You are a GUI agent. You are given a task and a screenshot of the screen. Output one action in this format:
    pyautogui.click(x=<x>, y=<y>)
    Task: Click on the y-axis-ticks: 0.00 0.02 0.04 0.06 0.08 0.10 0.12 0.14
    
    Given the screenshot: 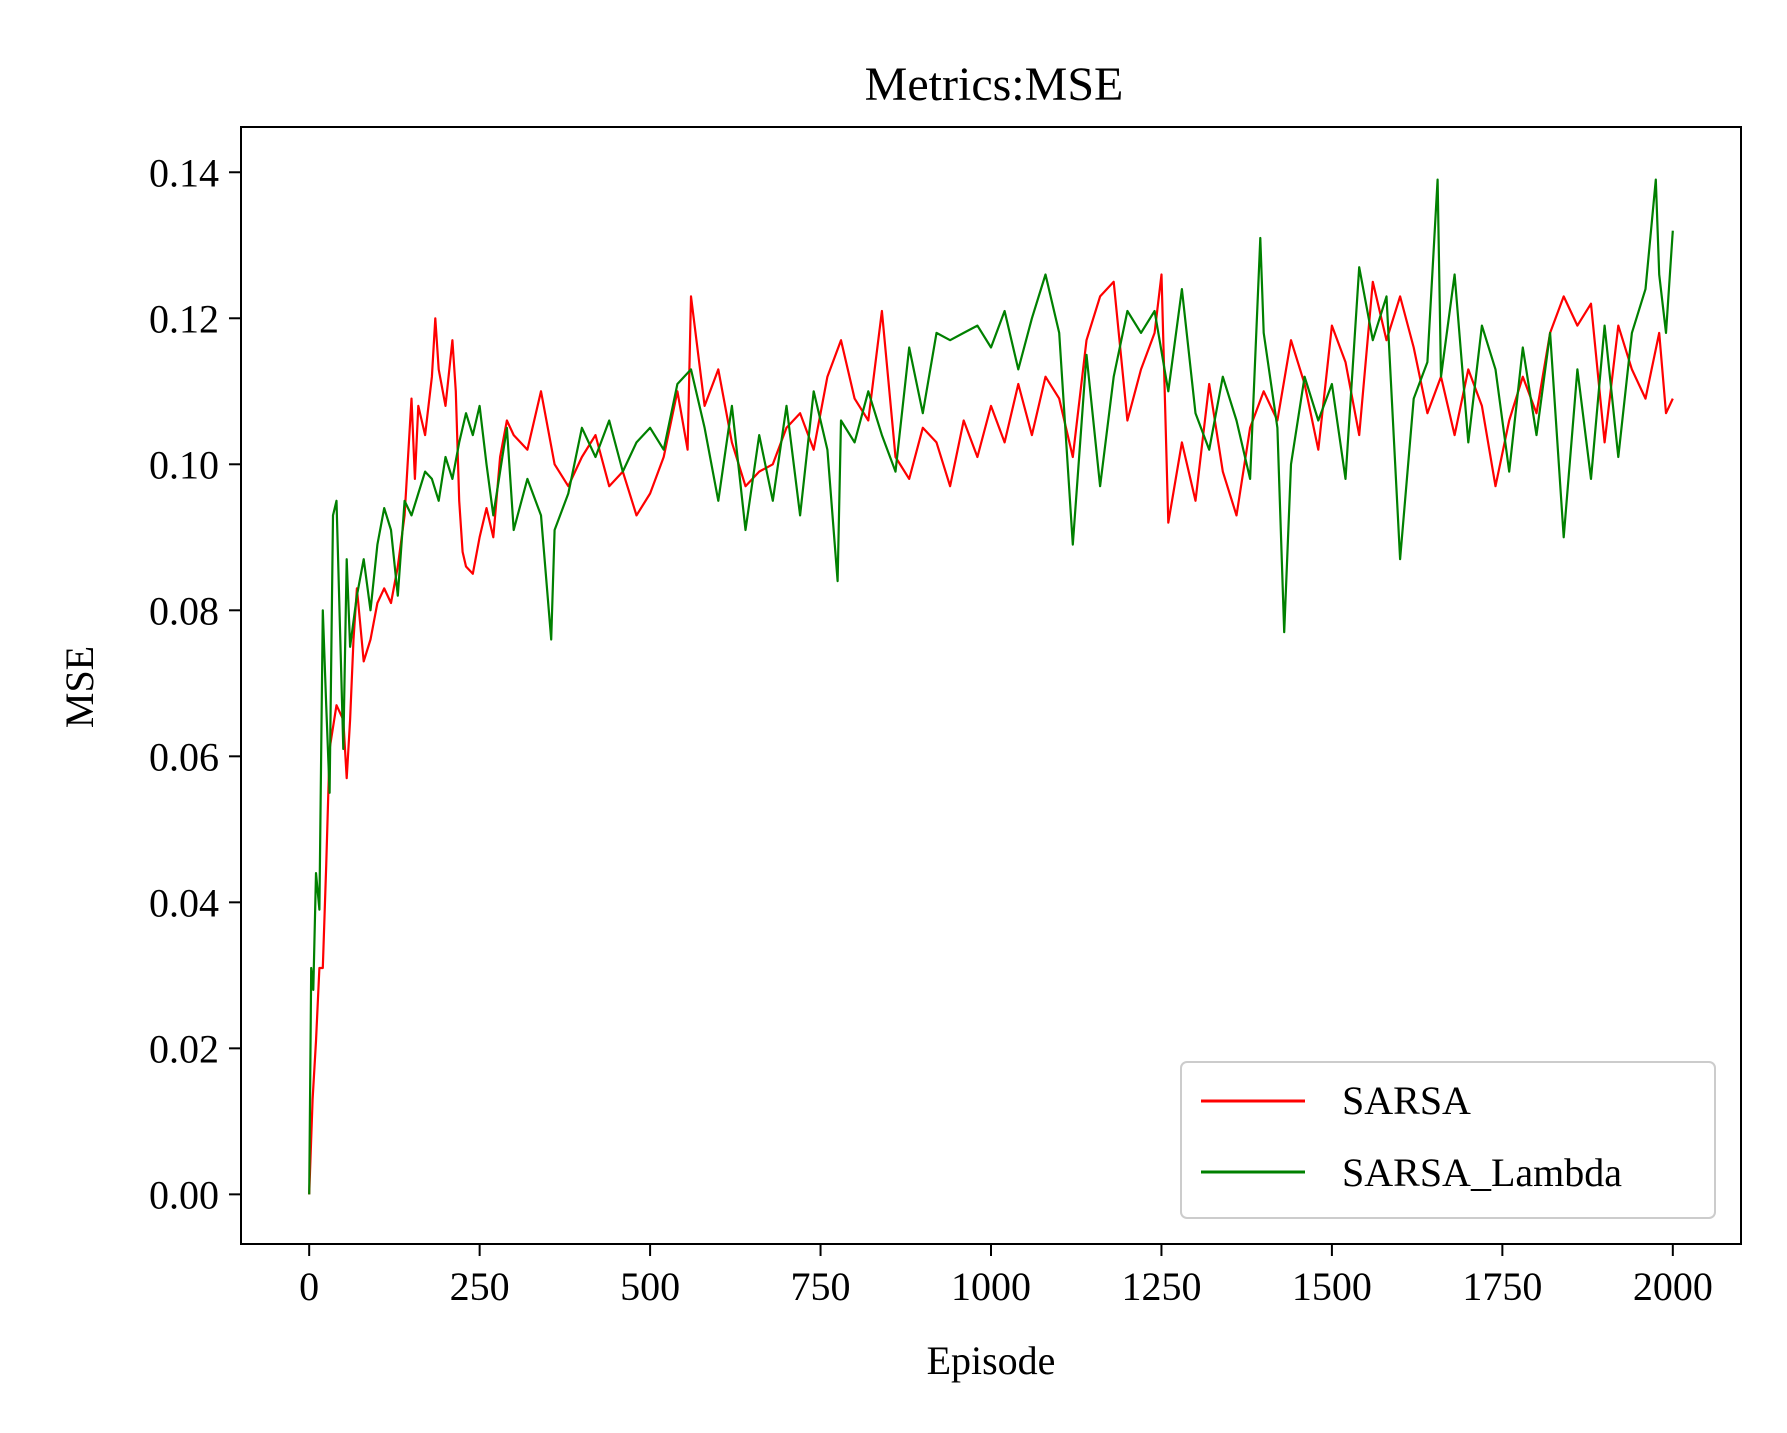 What is the action you would take?
    pyautogui.click(x=195, y=683)
    